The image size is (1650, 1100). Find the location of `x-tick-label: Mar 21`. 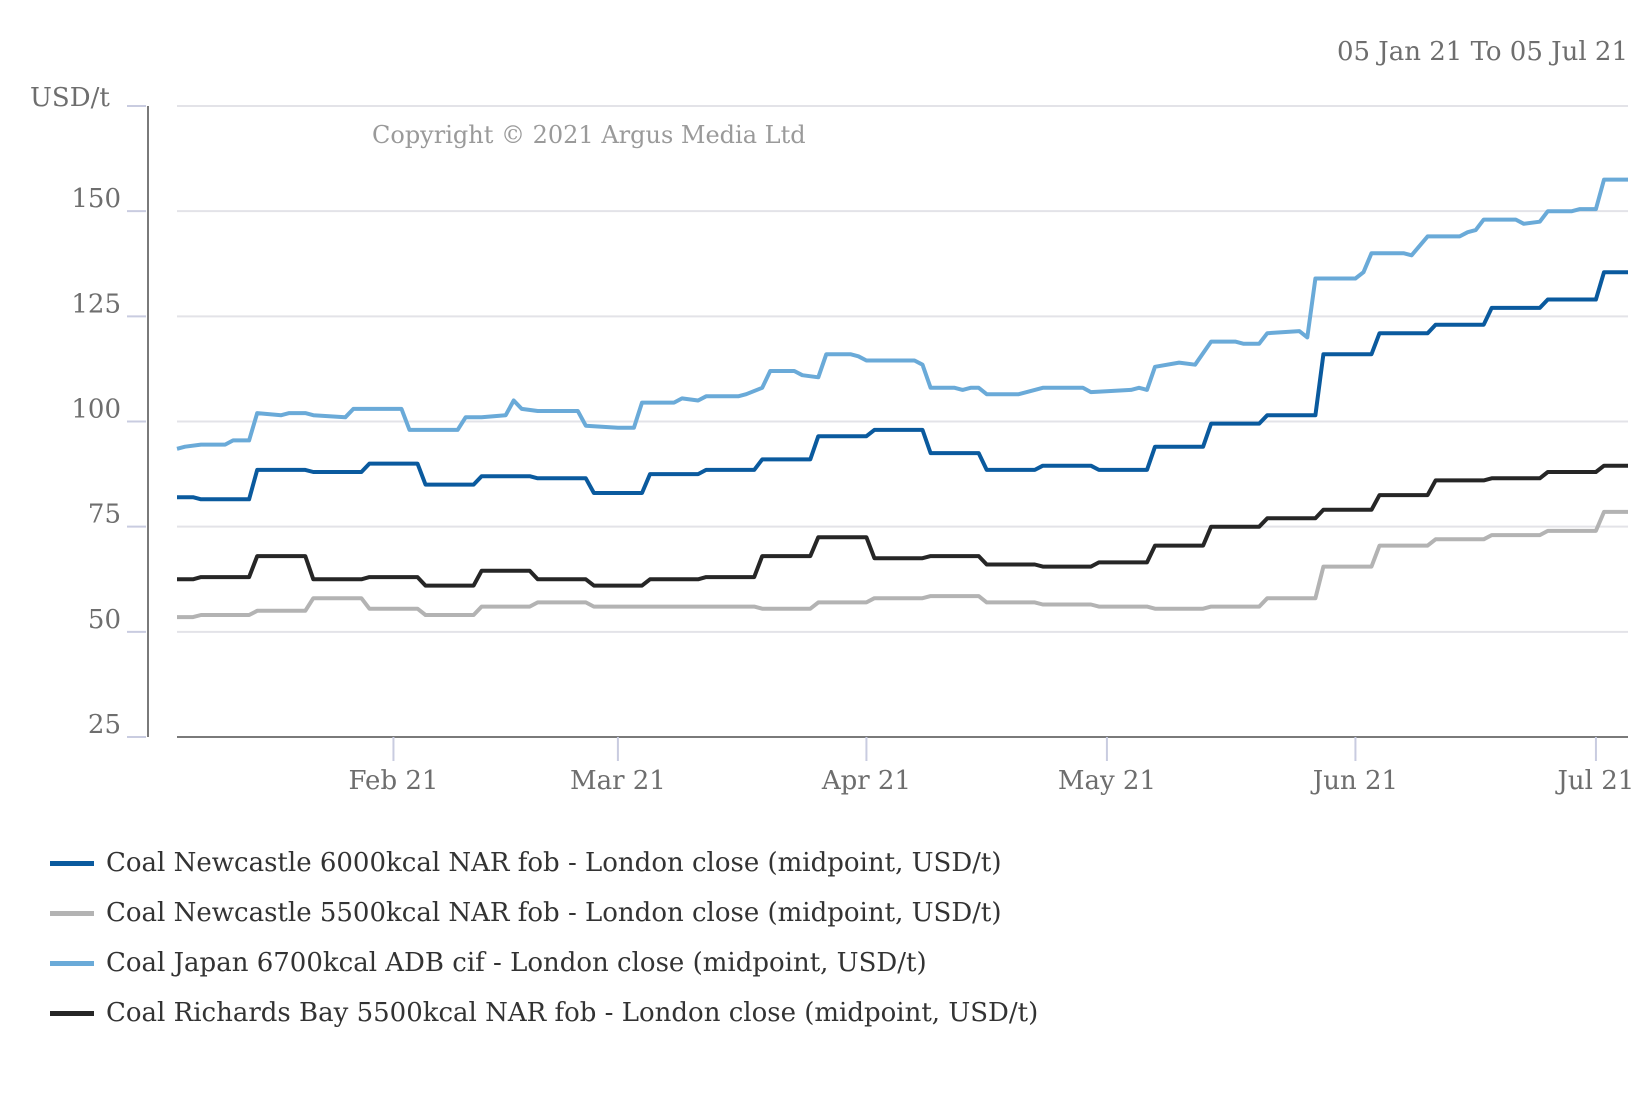

x-tick-label: Mar 21 is located at coordinates (618, 781).